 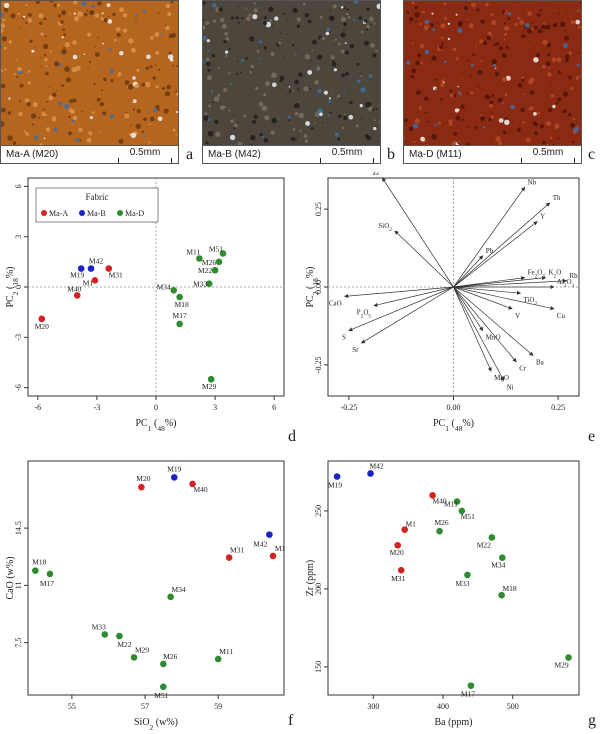 I want to click on point-label: M51, so click(x=161, y=695).